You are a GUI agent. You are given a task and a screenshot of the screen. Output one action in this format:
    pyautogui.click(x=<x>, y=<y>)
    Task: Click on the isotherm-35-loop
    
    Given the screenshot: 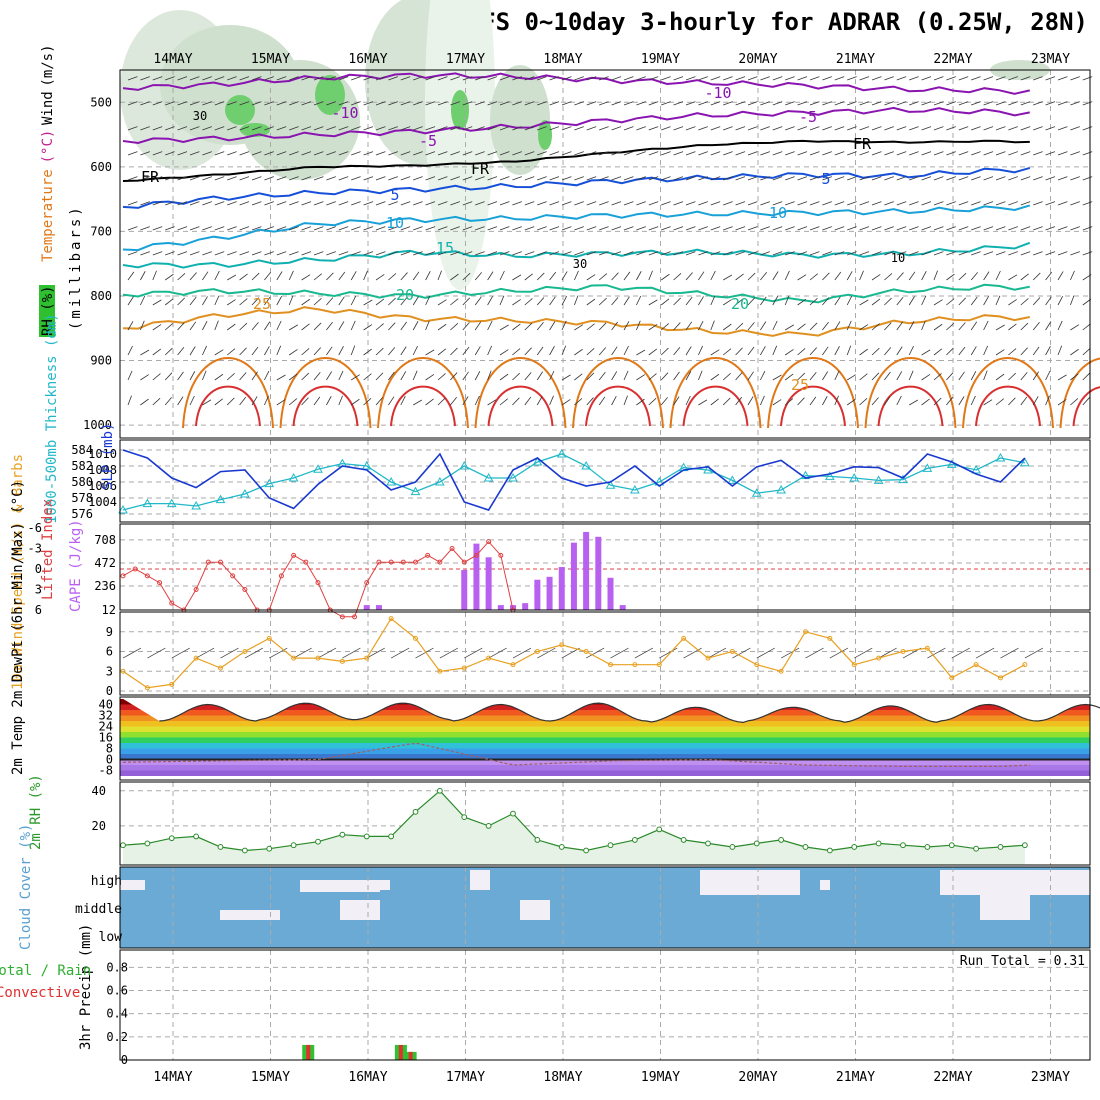 What is the action you would take?
    pyautogui.click(x=423, y=406)
    